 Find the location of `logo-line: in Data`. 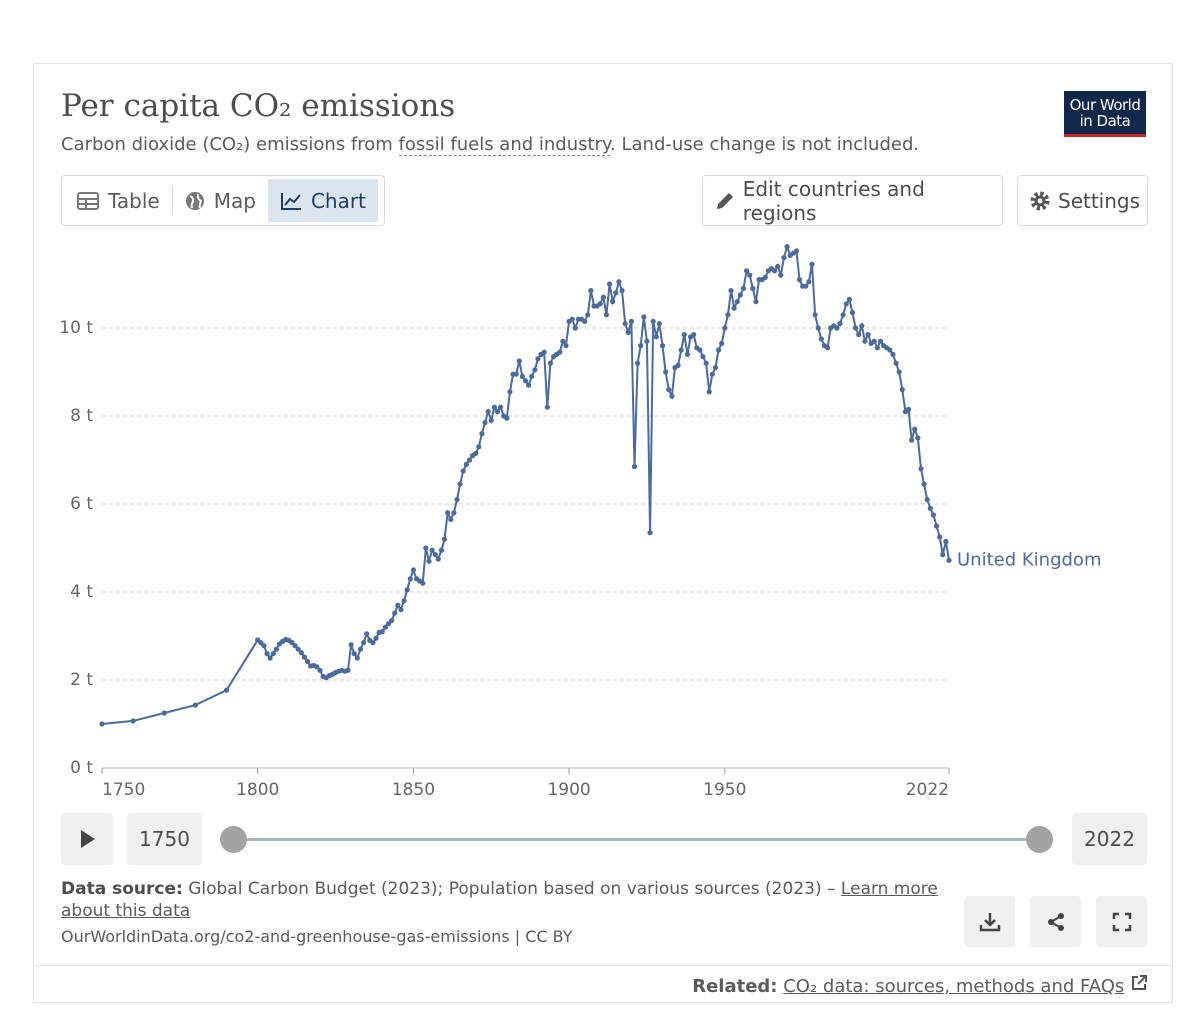

logo-line: in Data is located at coordinates (1105, 121).